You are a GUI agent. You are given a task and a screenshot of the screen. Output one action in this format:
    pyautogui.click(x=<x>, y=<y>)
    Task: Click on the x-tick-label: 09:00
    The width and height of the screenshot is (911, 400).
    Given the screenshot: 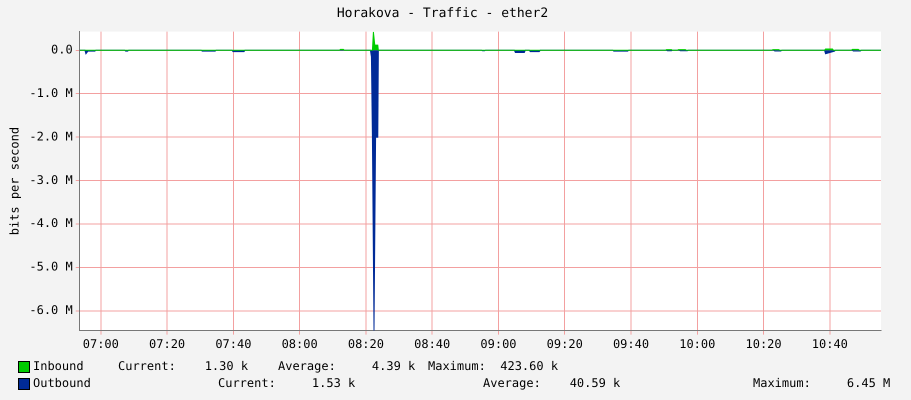 What is the action you would take?
    pyautogui.click(x=498, y=343)
    